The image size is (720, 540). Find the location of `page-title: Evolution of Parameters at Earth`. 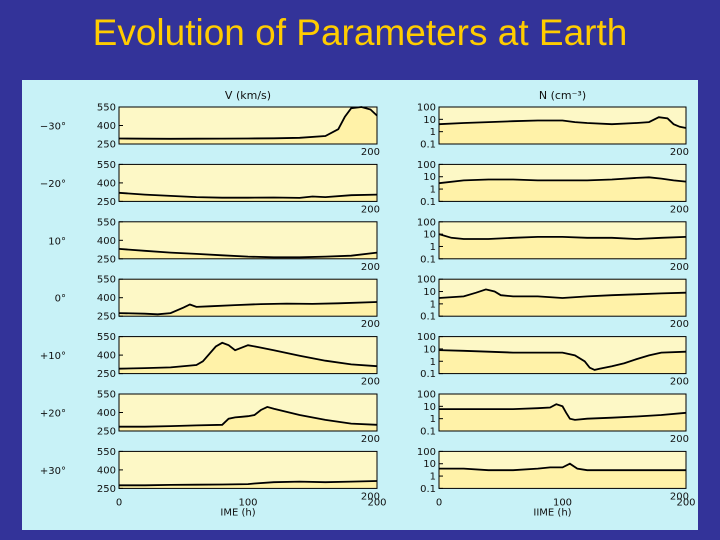

page-title: Evolution of Parameters at Earth is located at coordinates (360, 32).